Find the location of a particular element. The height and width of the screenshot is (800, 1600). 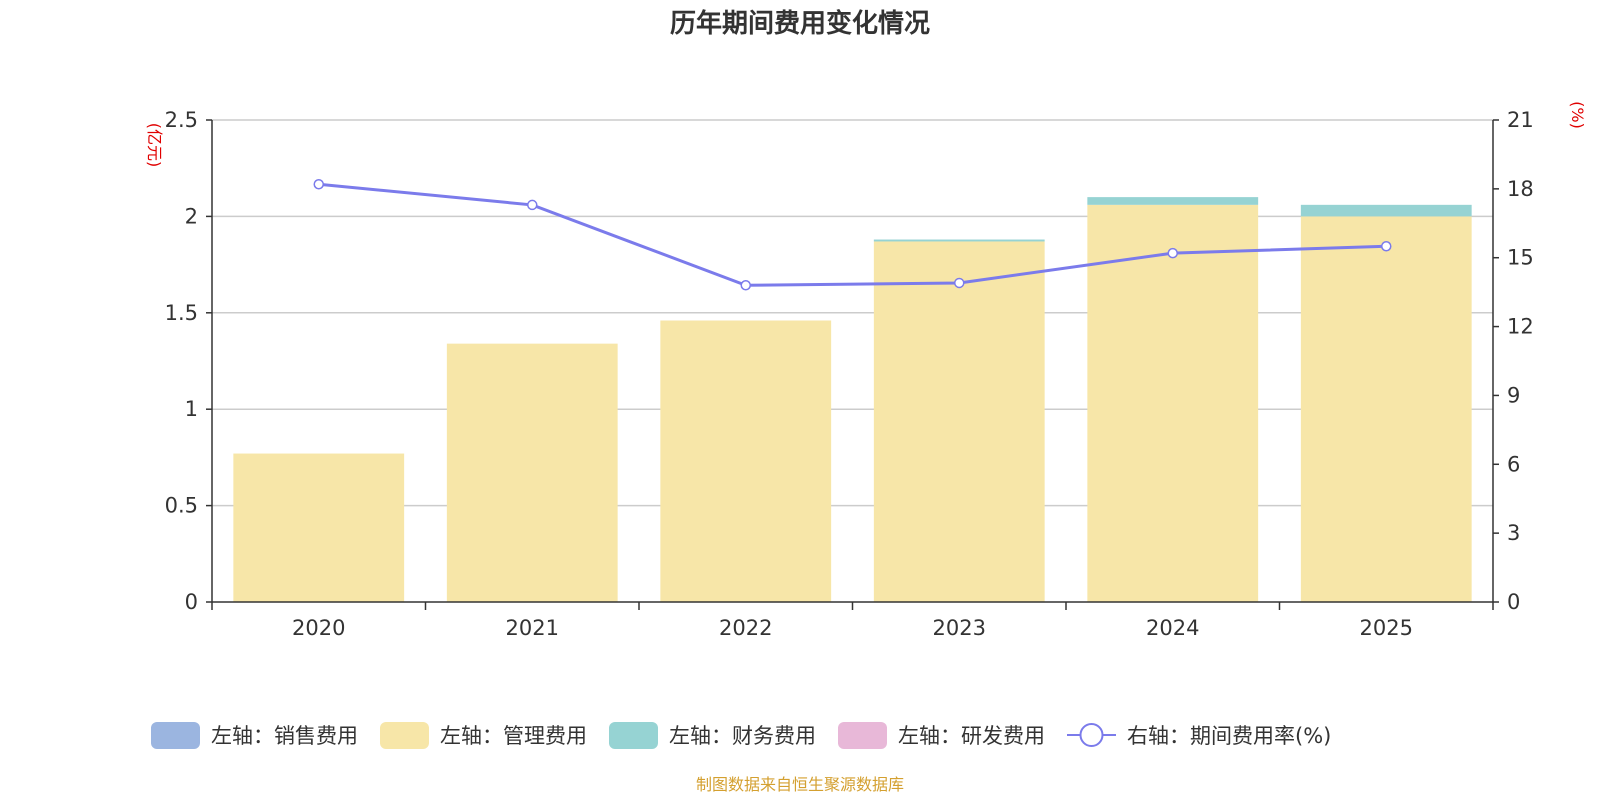

legend-label: 左轴：财务费用 is located at coordinates (742, 736).